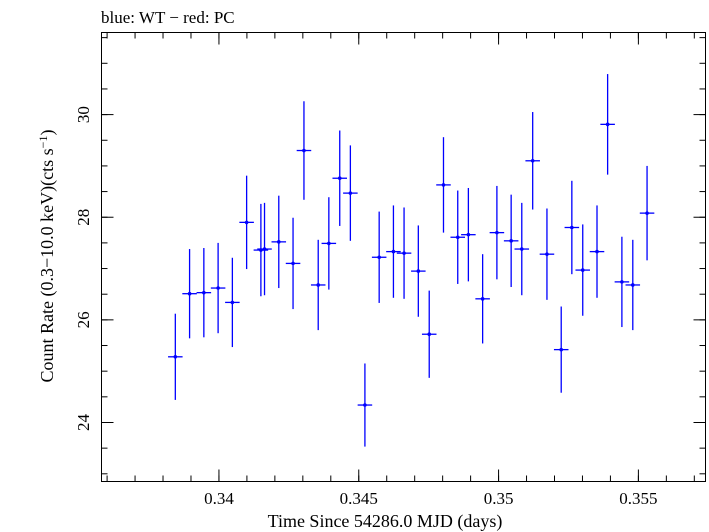  What do you see at coordinates (168, 17) in the screenshot?
I see `chart-title: blue: WT − red: PC` at bounding box center [168, 17].